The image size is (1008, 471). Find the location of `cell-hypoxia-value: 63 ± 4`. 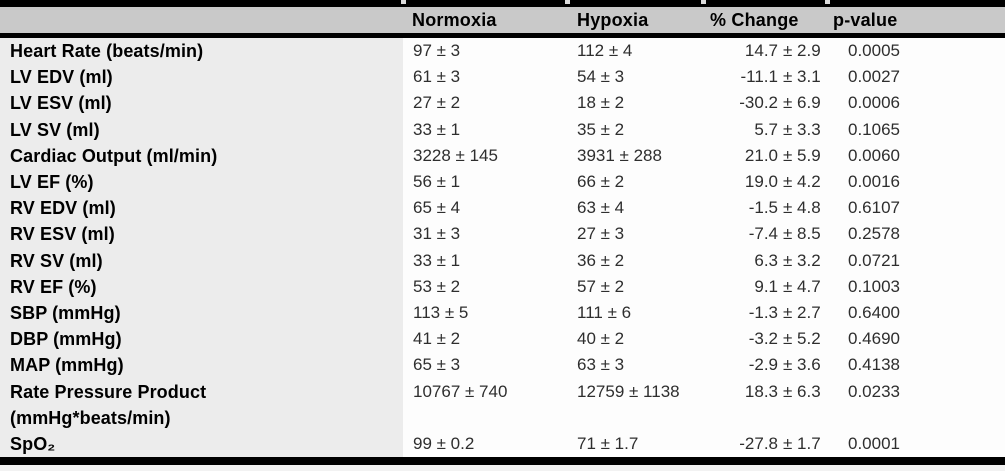

cell-hypoxia-value: 63 ± 4 is located at coordinates (601, 208).